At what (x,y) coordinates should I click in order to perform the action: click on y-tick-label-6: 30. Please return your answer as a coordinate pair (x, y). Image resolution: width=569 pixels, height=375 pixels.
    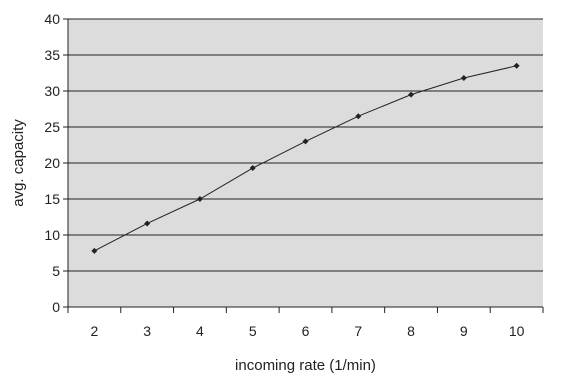
    Looking at the image, I should click on (52, 91).